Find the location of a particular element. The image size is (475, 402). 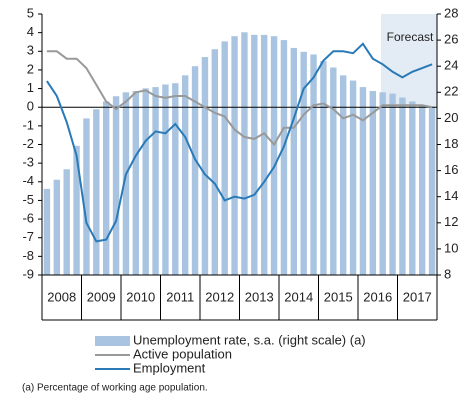

y2-tick-label: 14 is located at coordinates (451, 195).